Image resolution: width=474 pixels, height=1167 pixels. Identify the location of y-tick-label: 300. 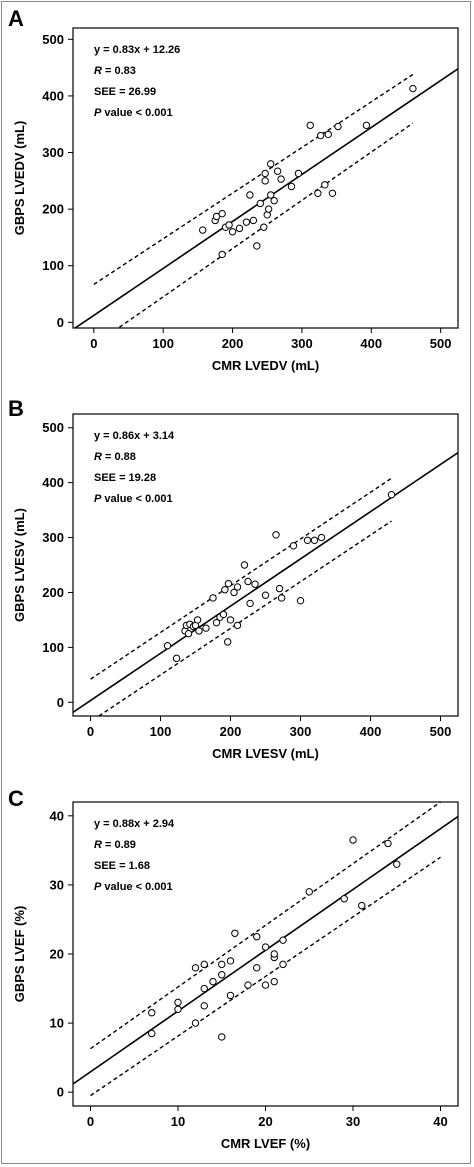
(53, 537).